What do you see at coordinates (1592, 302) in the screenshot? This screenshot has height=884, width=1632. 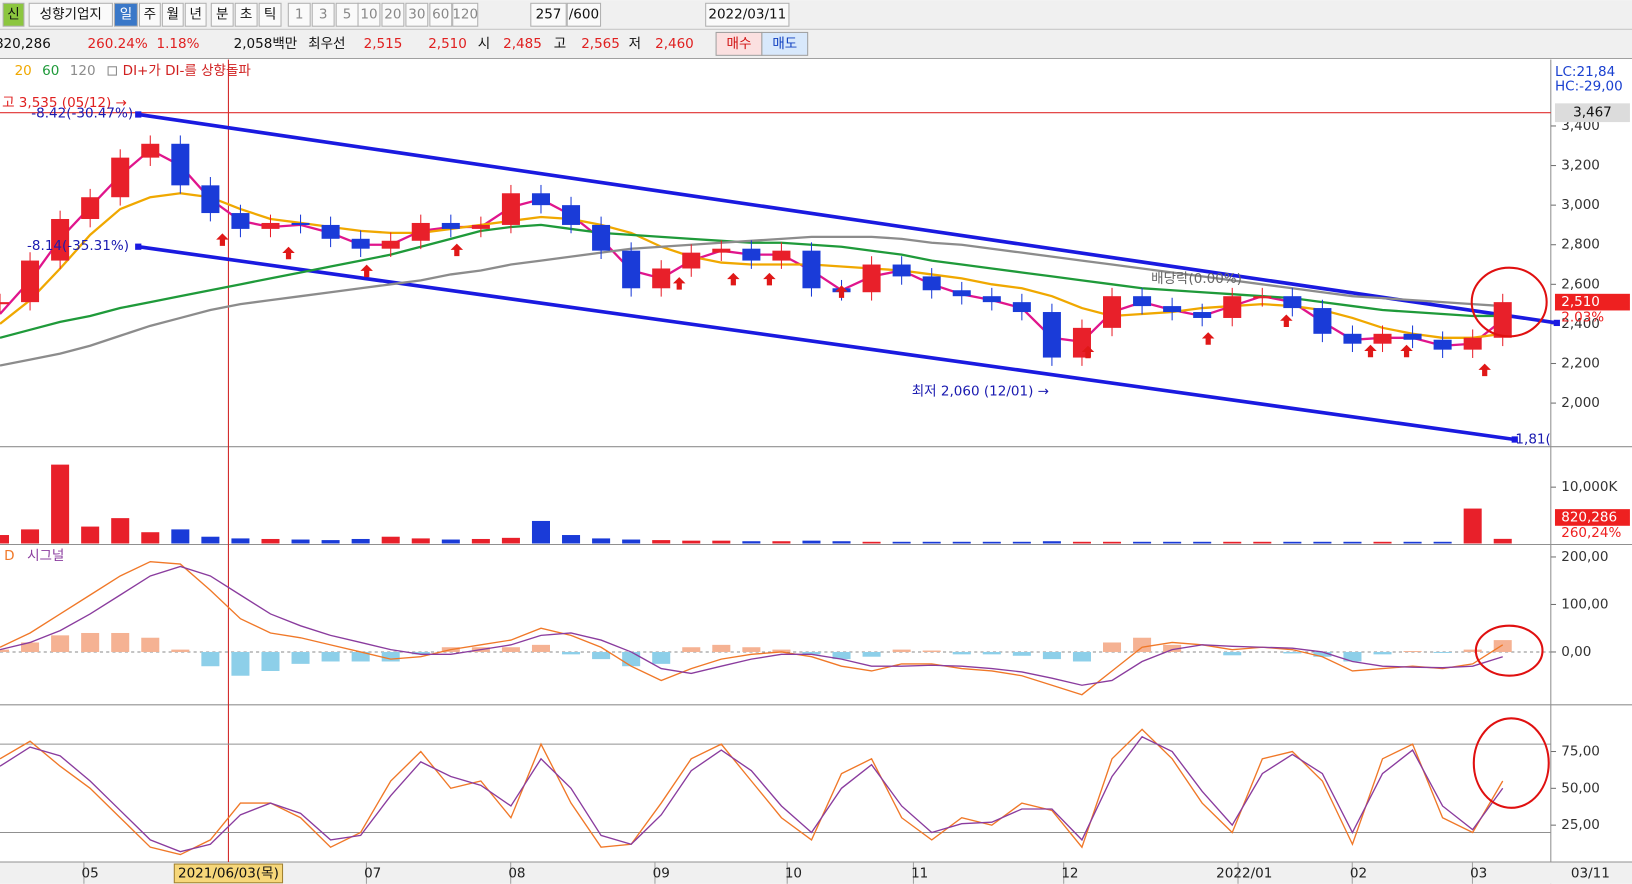 I see `last-price-bg` at bounding box center [1592, 302].